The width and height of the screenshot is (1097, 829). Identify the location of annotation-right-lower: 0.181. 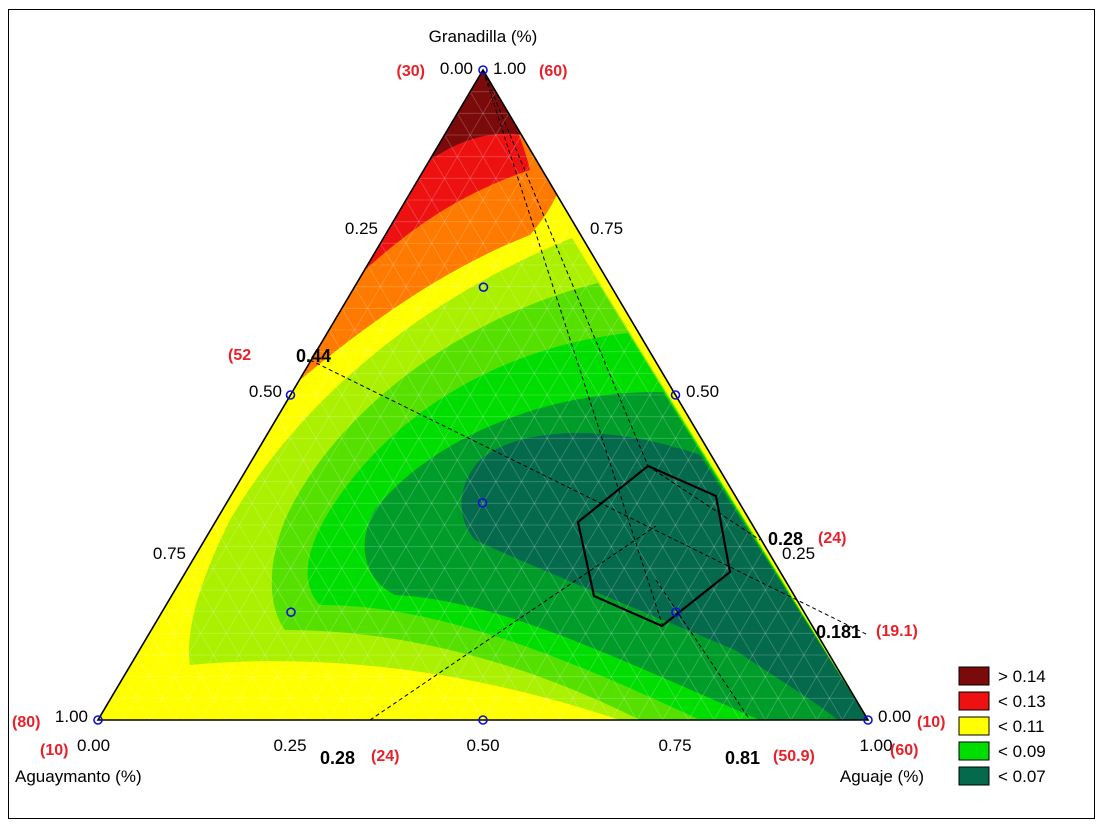
(838, 632).